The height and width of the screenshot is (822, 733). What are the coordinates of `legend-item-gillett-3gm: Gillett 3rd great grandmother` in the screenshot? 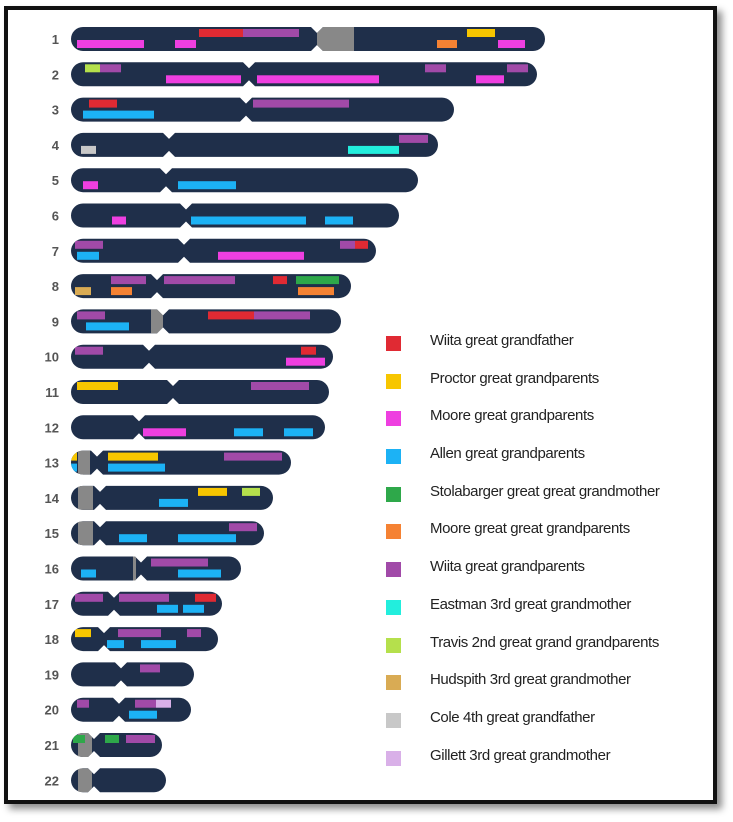 It's located at (546, 764).